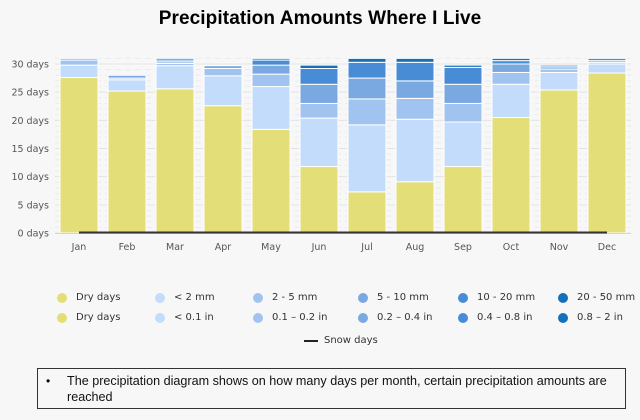 Image resolution: width=640 pixels, height=420 pixels. Describe the element at coordinates (607, 247) in the screenshot. I see `x-tick-label: Dec` at that location.